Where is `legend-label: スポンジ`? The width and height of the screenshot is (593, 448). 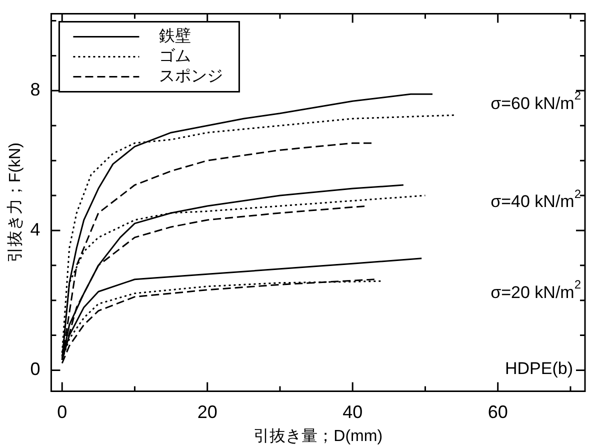 legend-label: スポンジ is located at coordinates (191, 77).